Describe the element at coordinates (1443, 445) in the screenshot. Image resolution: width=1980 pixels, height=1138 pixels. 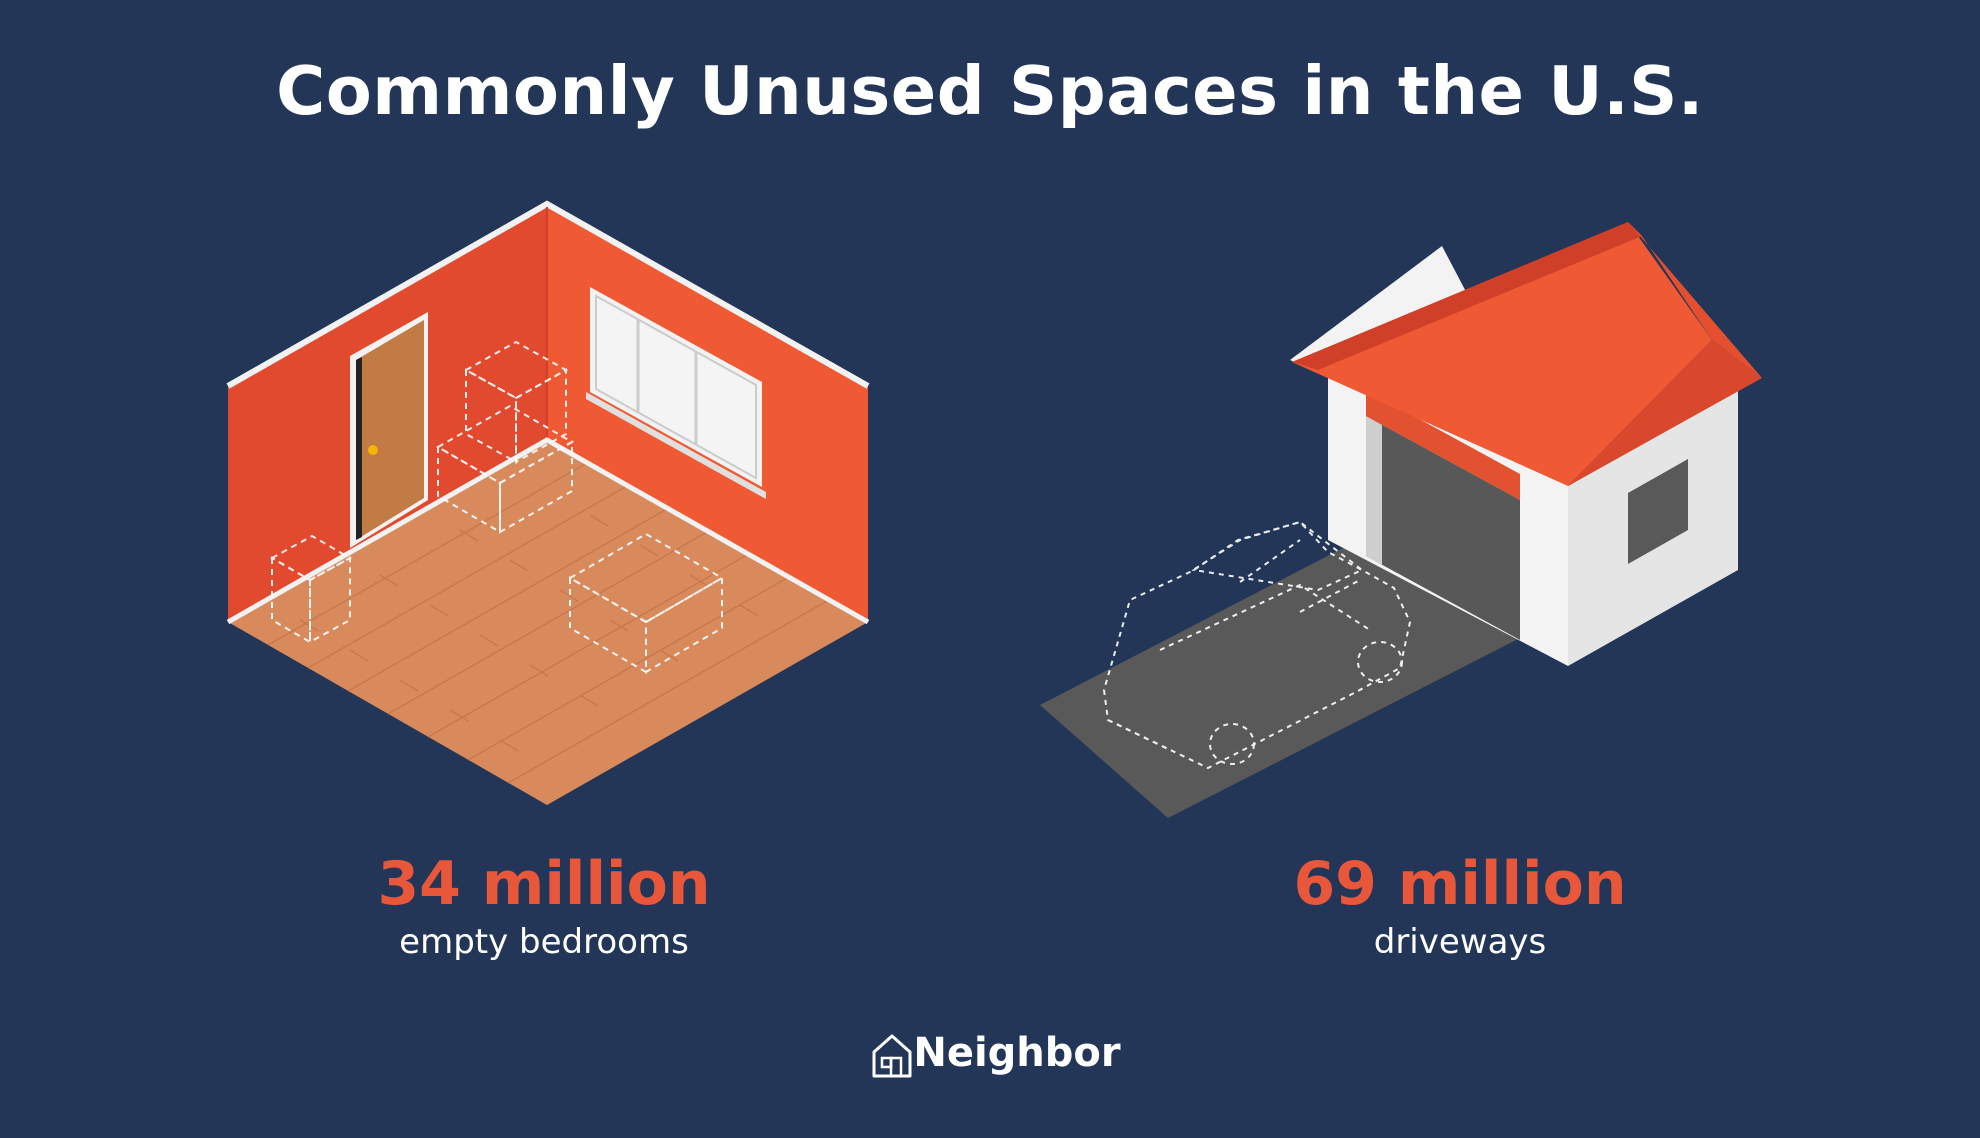
I see `garage-door` at that location.